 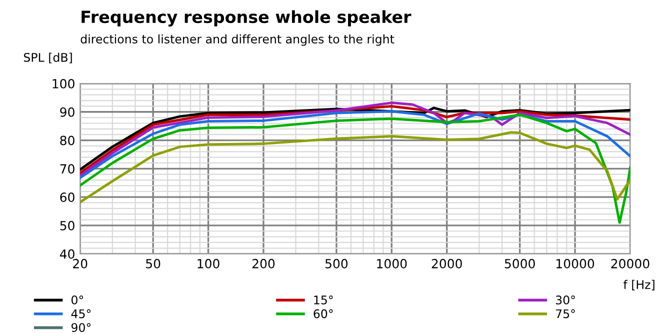 What do you see at coordinates (78, 299) in the screenshot?
I see `legend-label: 0°` at bounding box center [78, 299].